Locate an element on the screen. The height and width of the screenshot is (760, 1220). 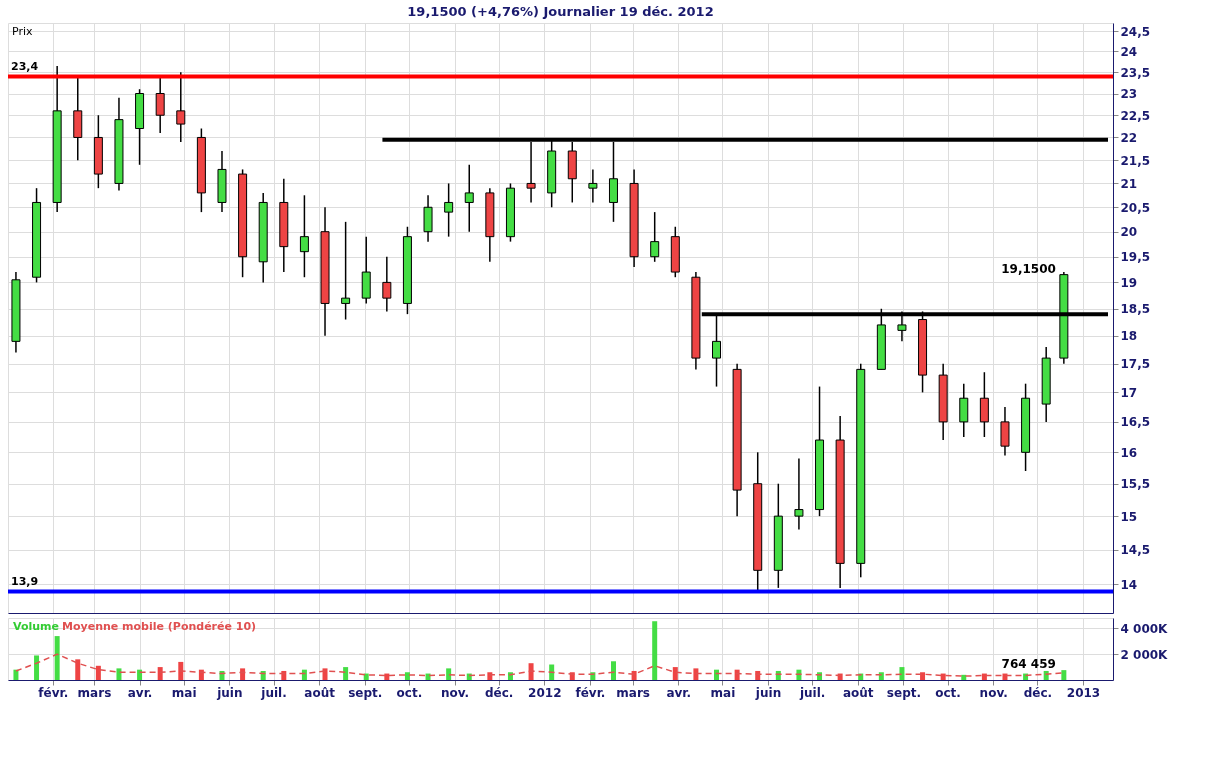
y-tick-label: 24 is located at coordinates (1129, 51).